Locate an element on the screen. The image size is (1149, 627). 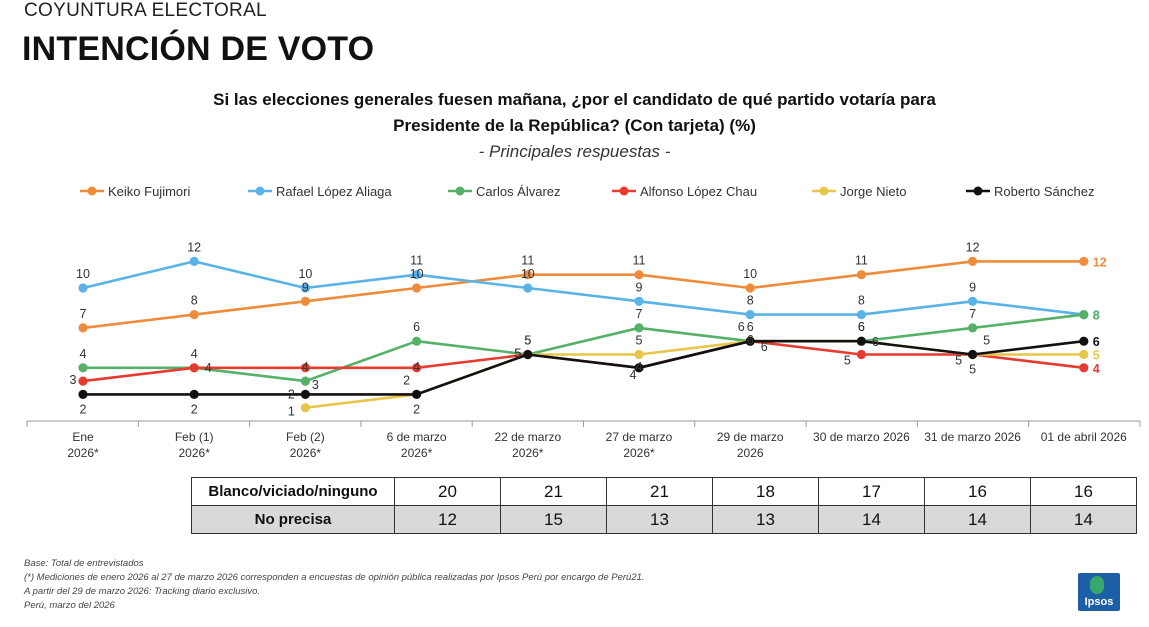
x-tick-label: 29 de marzo is located at coordinates (750, 437).